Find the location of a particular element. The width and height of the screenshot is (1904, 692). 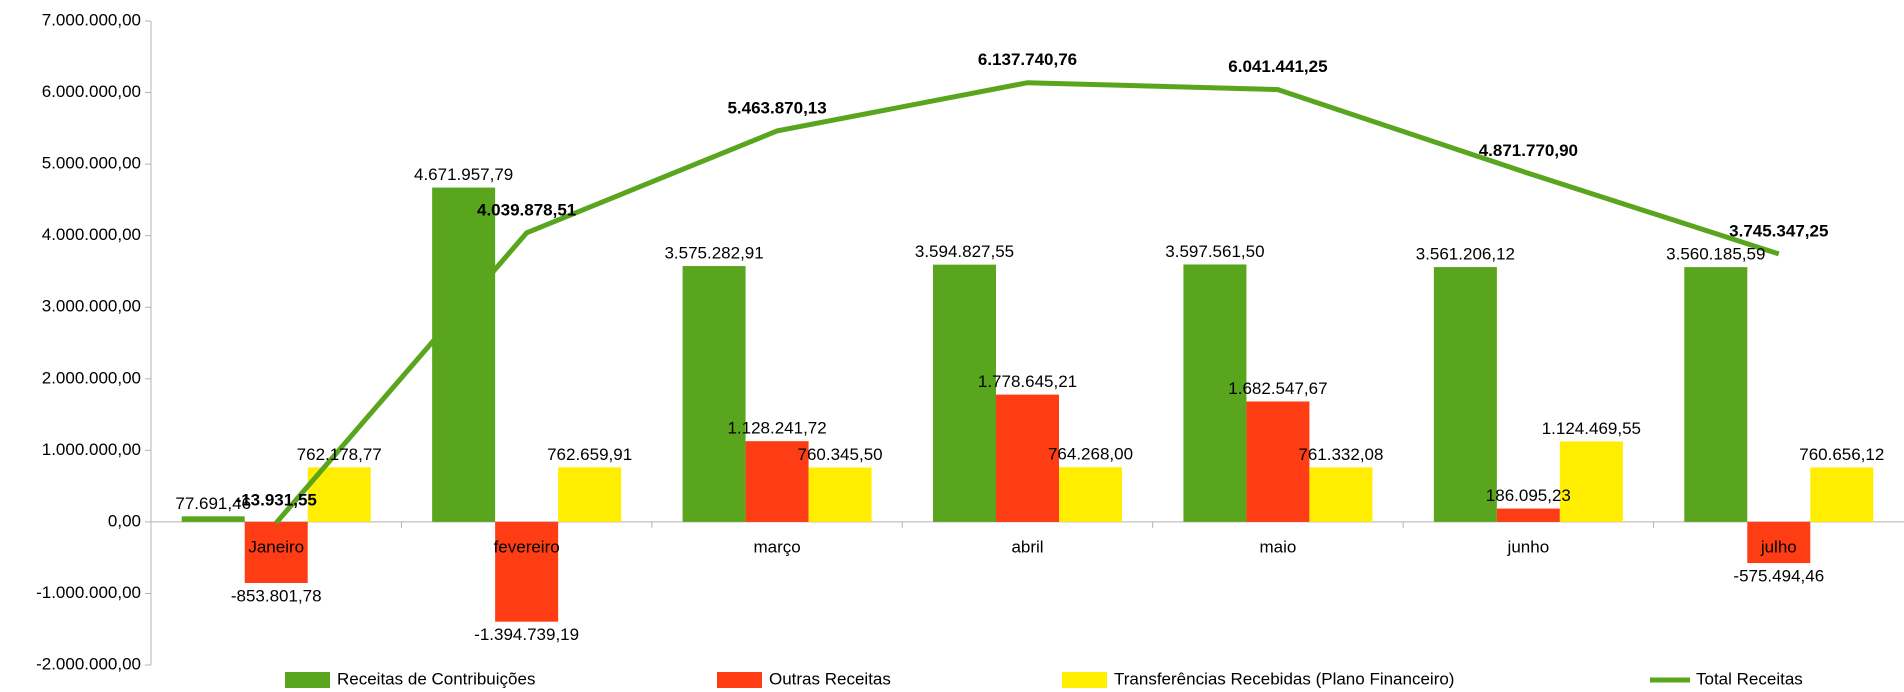

x-tick-label: março is located at coordinates (776, 546).